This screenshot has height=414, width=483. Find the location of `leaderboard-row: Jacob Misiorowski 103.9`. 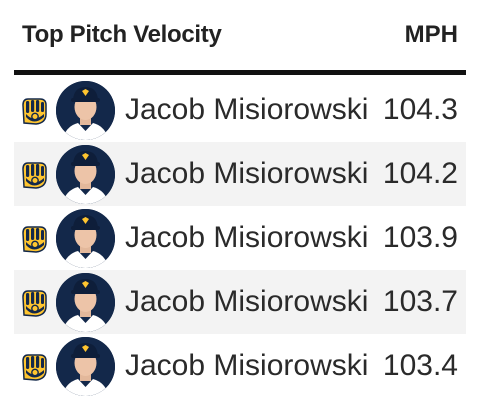

leaderboard-row: Jacob Misiorowski 103.9 is located at coordinates (240, 238).